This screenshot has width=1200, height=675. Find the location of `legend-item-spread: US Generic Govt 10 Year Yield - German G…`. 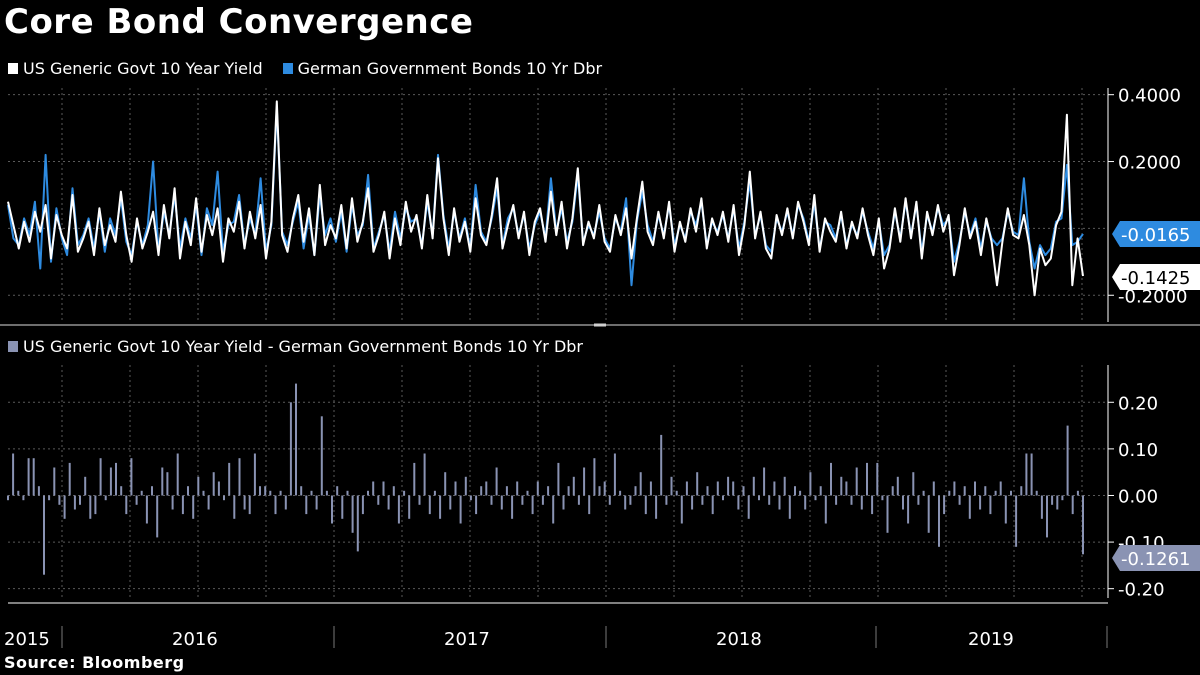

legend-item-spread: US Generic Govt 10 Year Yield - German G… is located at coordinates (295, 346).